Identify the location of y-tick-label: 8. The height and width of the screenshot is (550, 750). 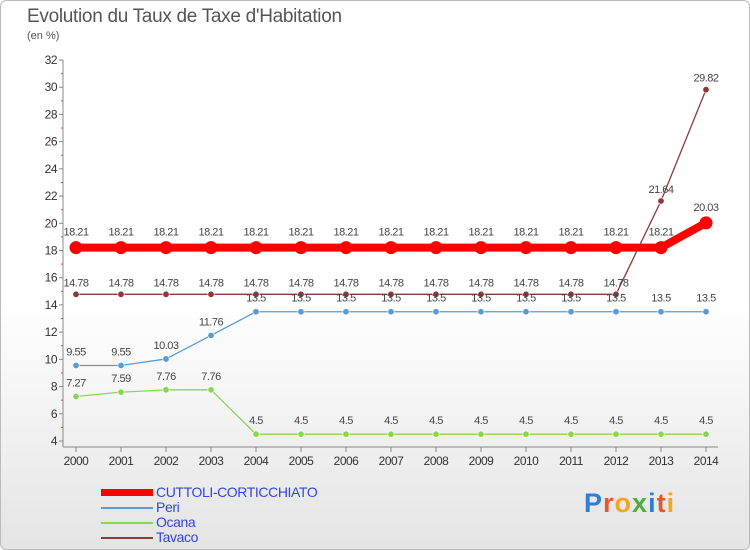
(54, 387).